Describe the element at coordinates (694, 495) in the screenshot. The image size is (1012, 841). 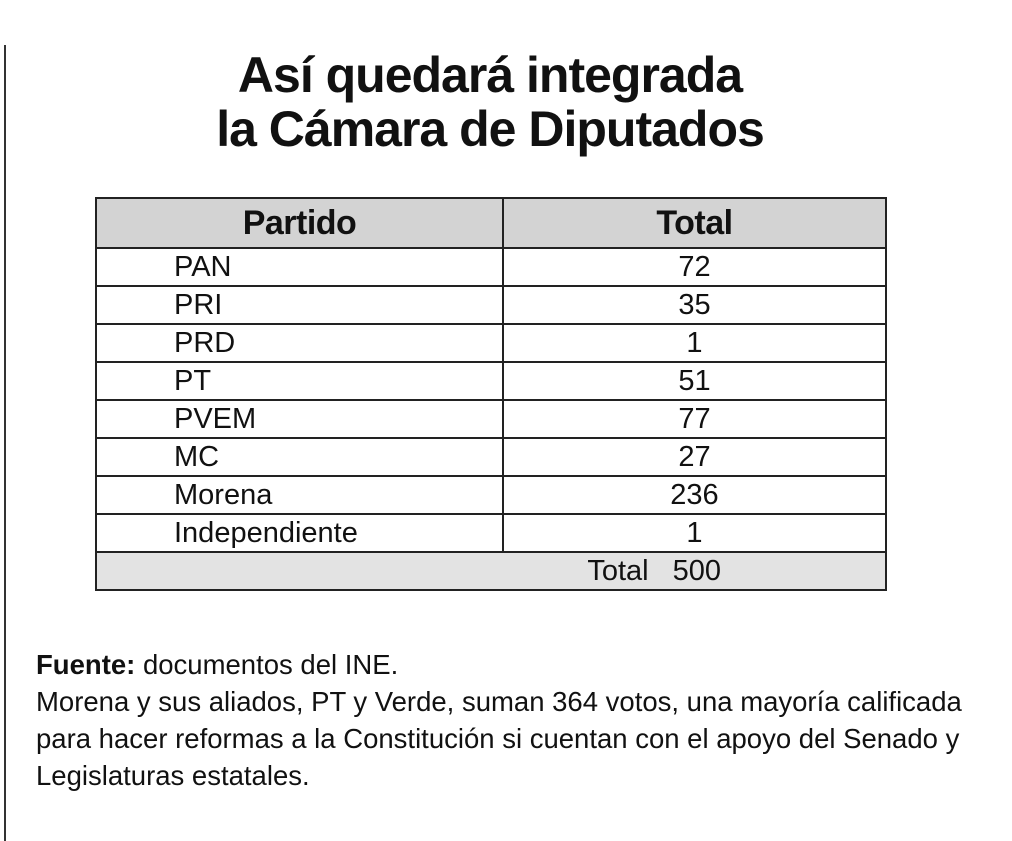
I see `party-total: 236` at that location.